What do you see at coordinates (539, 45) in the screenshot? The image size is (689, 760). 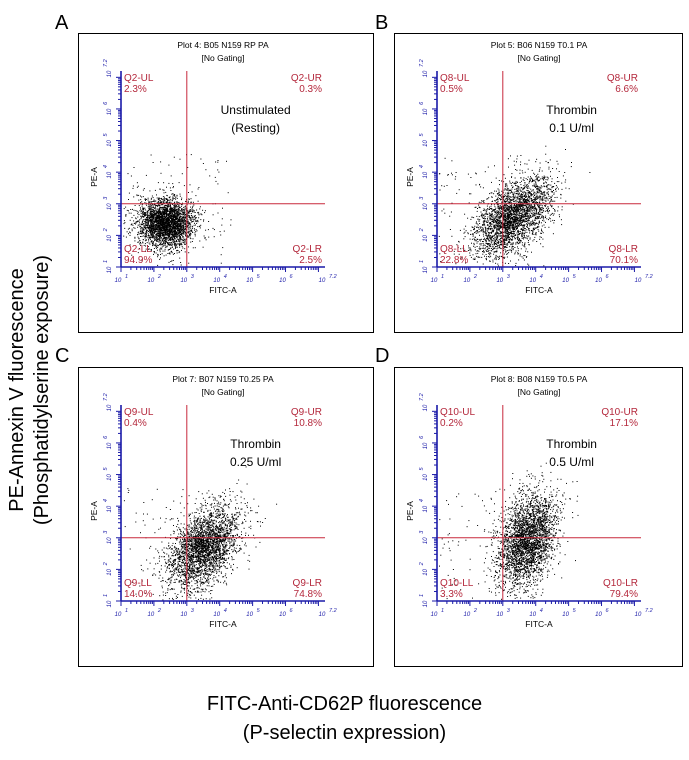 I see `plot-title: Plot 5: B06 N159 T0.1 PA` at bounding box center [539, 45].